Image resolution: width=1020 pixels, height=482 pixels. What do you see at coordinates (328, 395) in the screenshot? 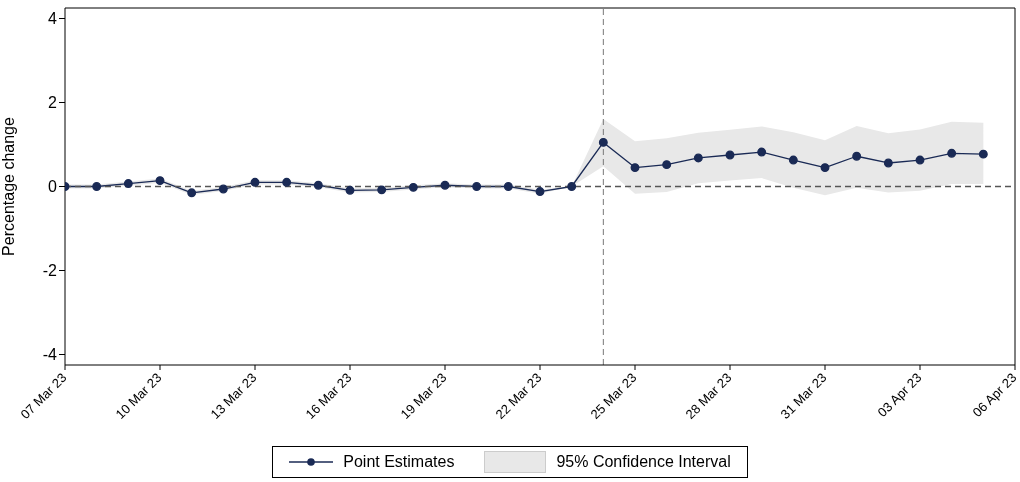
I see `x-tick-label: 16 Mar 23` at bounding box center [328, 395].